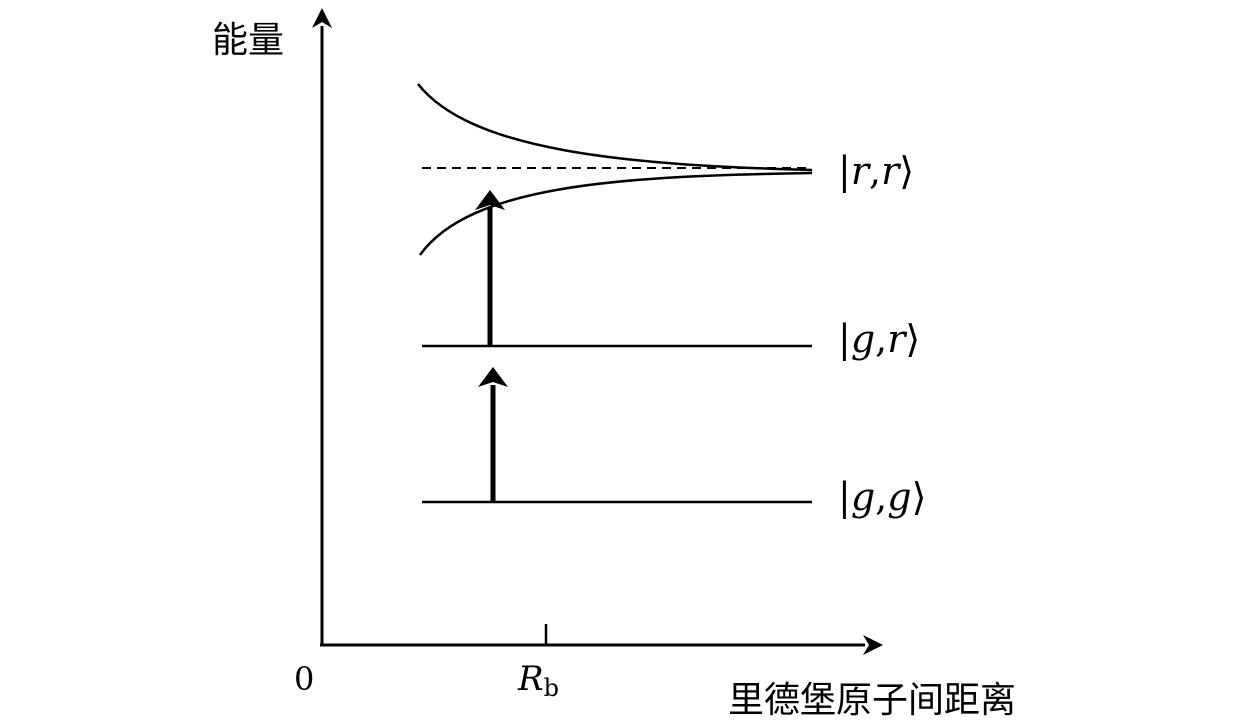  What do you see at coordinates (882, 497) in the screenshot?
I see `state-label-gg: |g,g⟩` at bounding box center [882, 497].